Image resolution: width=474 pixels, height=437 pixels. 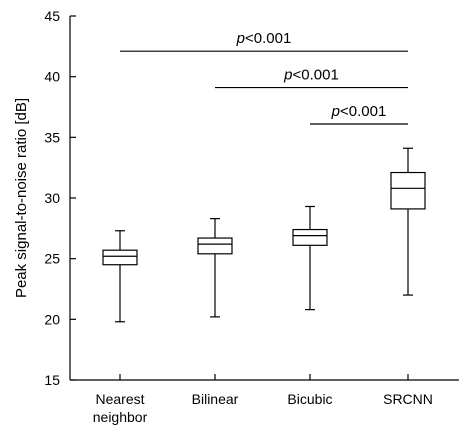 What do you see at coordinates (52, 77) in the screenshot?
I see `y-tick-label: 40` at bounding box center [52, 77].